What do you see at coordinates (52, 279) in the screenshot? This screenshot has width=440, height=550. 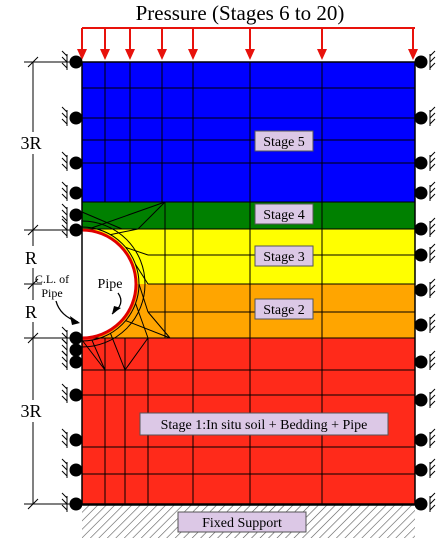 I see `cl-label-line1: C.L. of` at bounding box center [52, 279].